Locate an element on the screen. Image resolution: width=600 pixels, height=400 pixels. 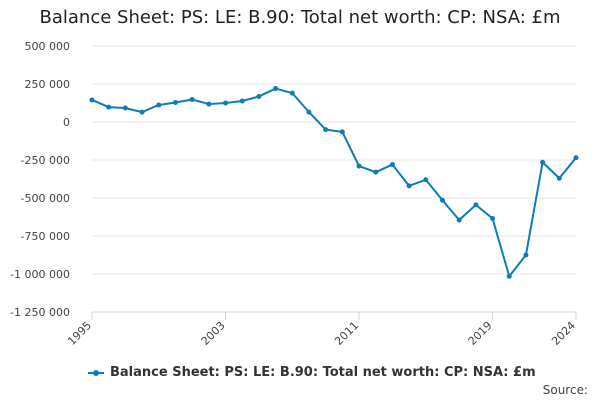
y-tick-label: -1 250 000 is located at coordinates (40, 312).